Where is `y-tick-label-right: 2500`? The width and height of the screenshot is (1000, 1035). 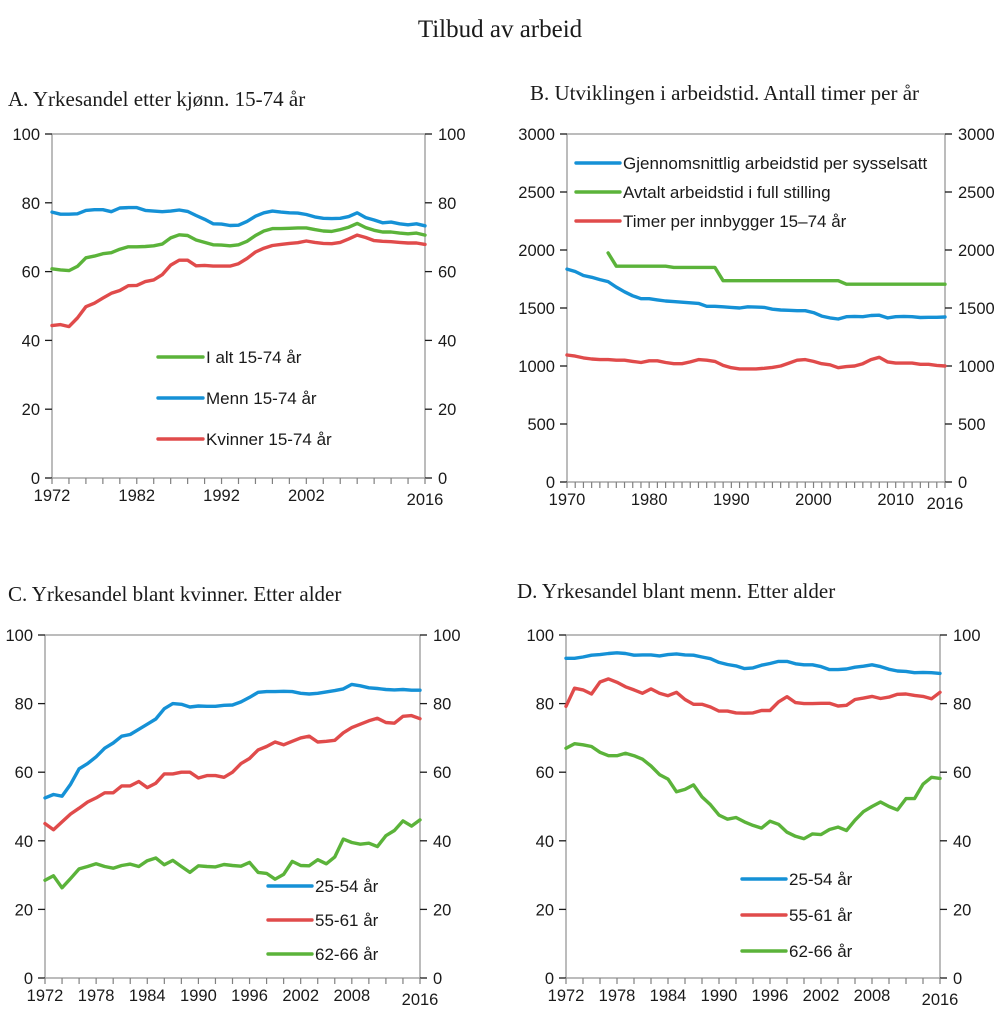 y-tick-label-right: 2500 is located at coordinates (976, 193).